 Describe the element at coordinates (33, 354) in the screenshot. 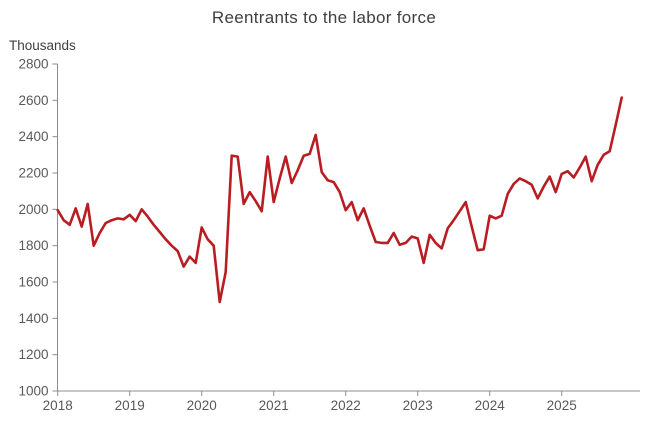

I see `y-tick-label: 1200` at that location.